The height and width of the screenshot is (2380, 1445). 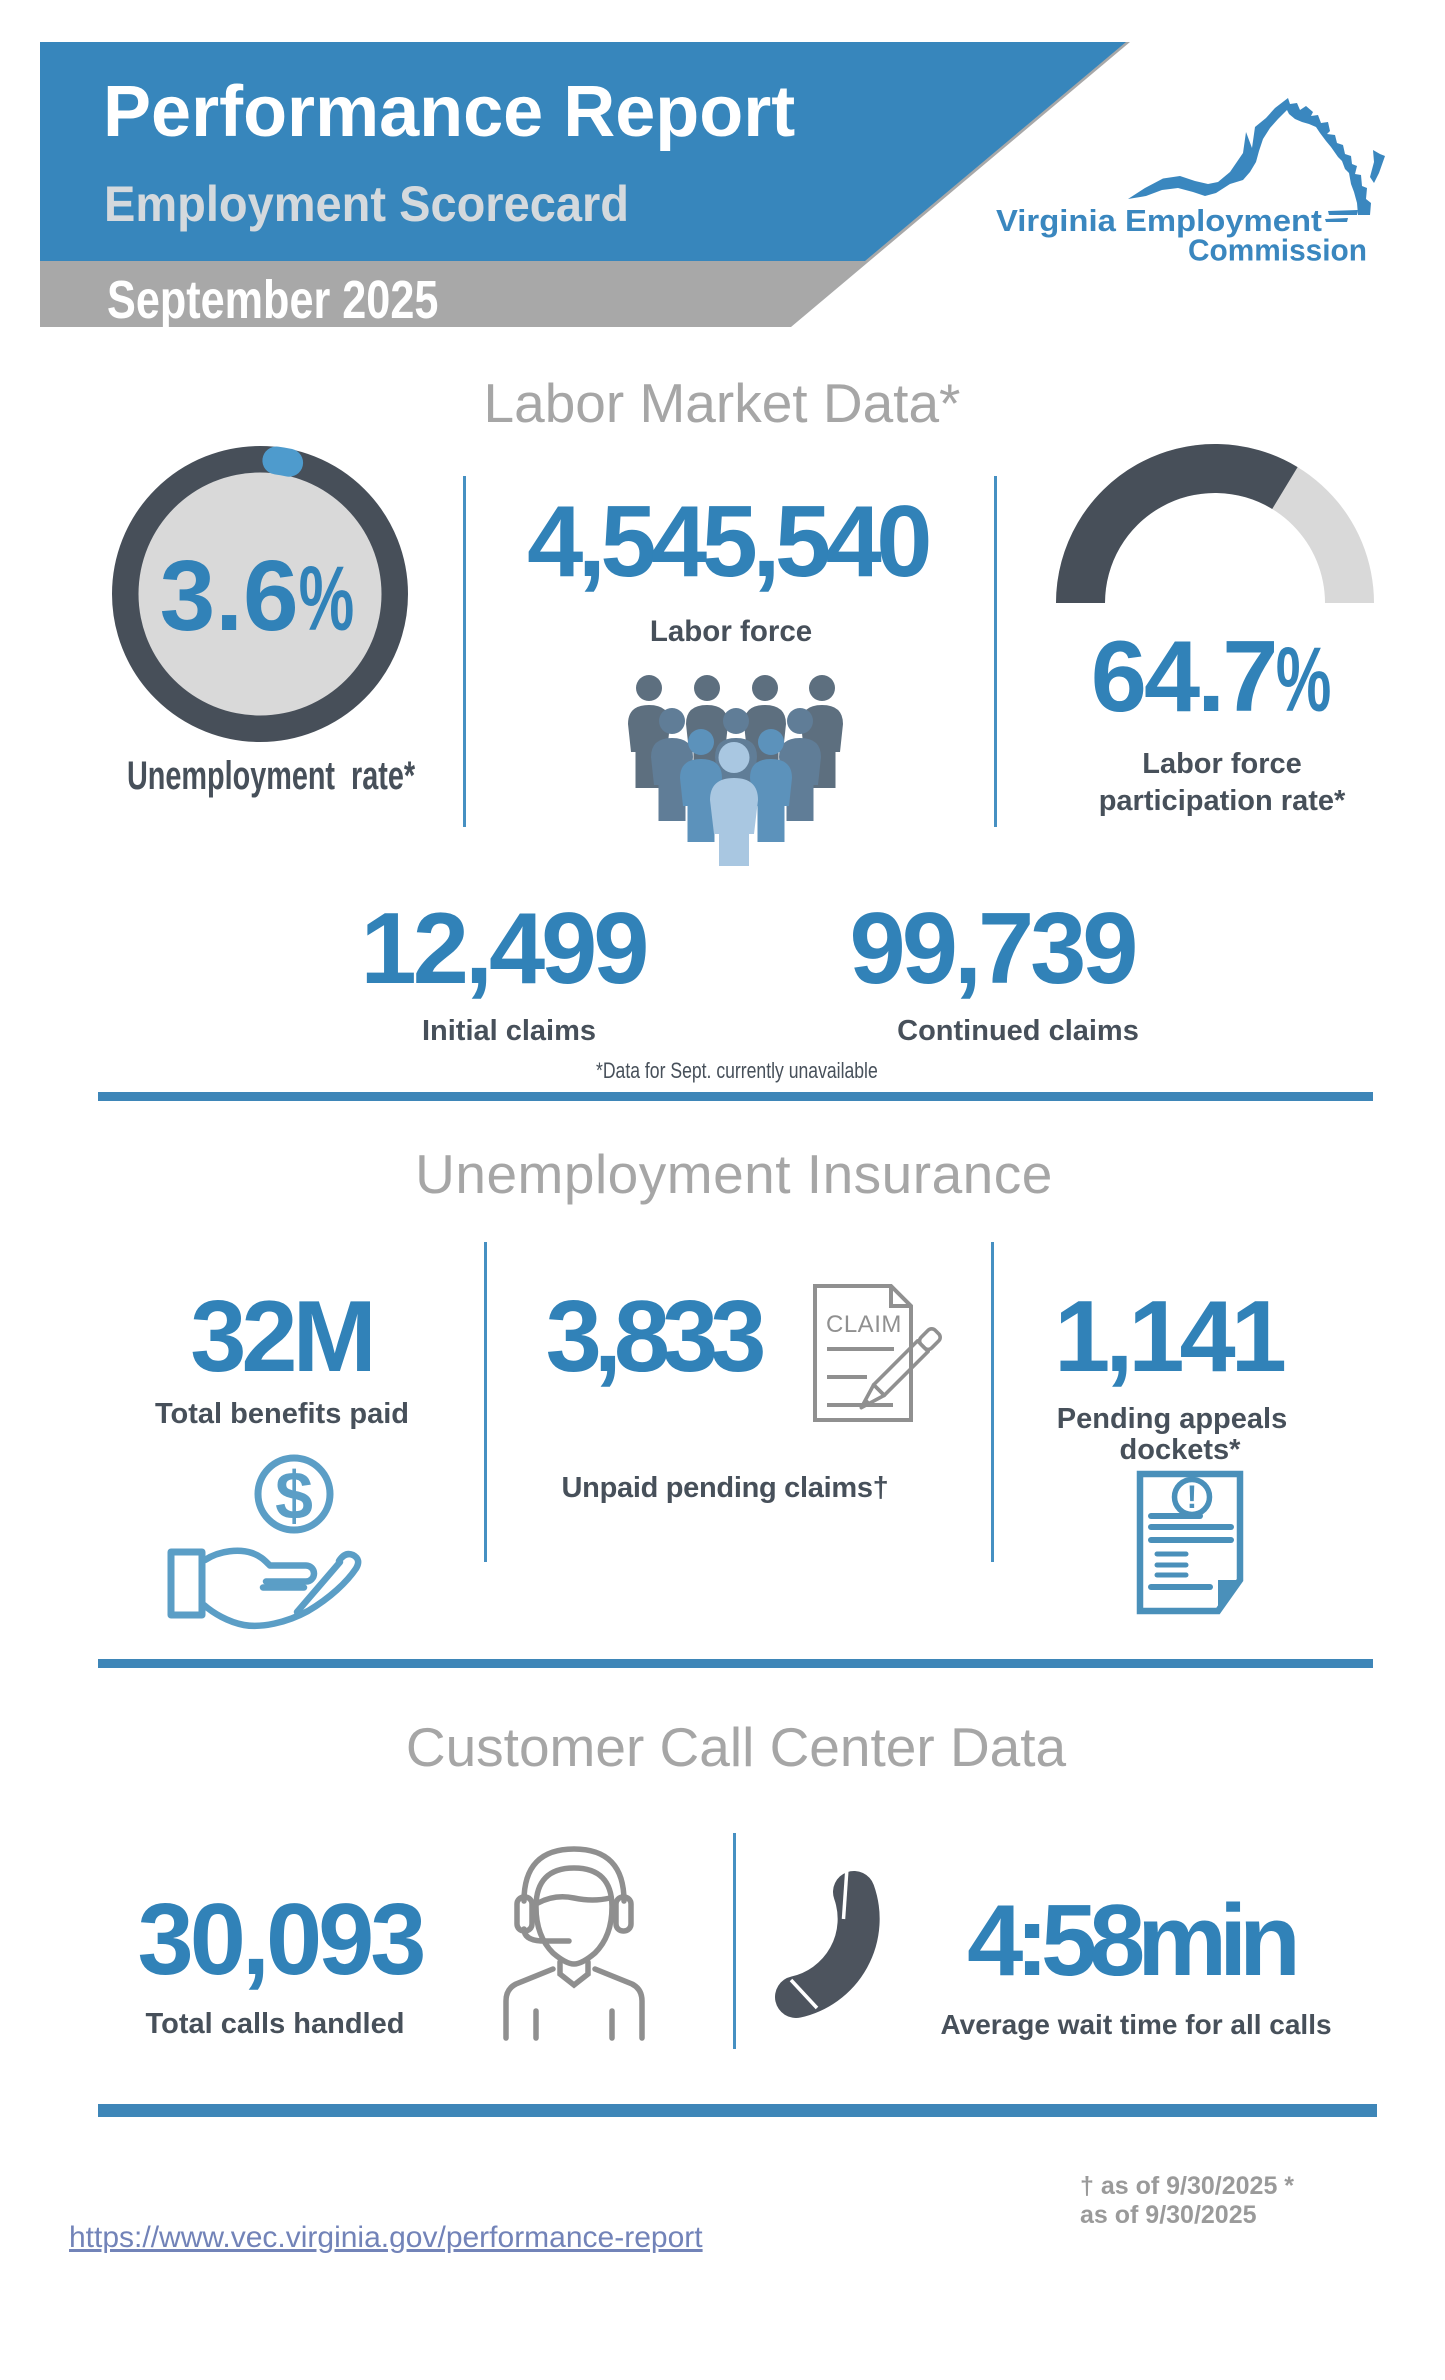 What do you see at coordinates (864, 1324) in the screenshot?
I see `svg-text: CLAIM` at bounding box center [864, 1324].